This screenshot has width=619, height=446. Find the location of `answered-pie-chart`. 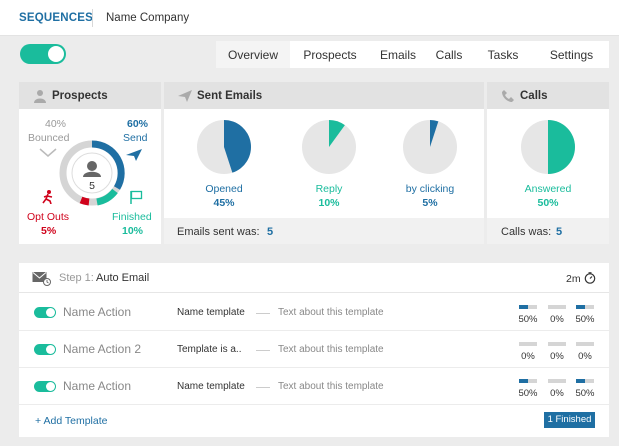

answered-pie-chart is located at coordinates (548, 147).